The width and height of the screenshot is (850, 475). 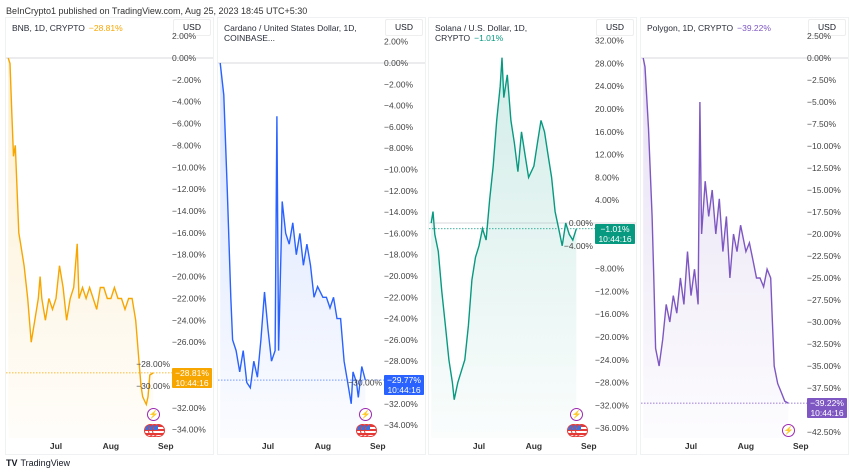 What do you see at coordinates (45, 463) in the screenshot?
I see `footer-brand: TradingView` at bounding box center [45, 463].